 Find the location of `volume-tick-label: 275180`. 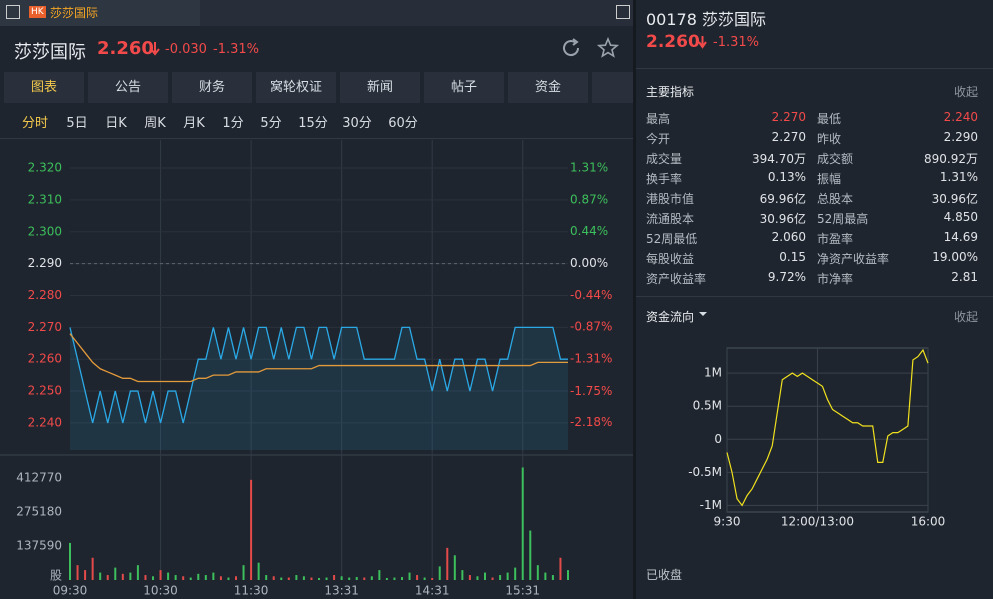

volume-tick-label: 275180 is located at coordinates (39, 511).